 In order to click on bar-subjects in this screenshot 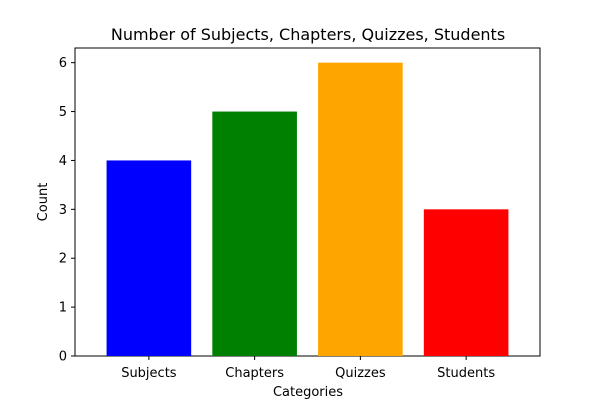, I will do `click(149, 258)`.